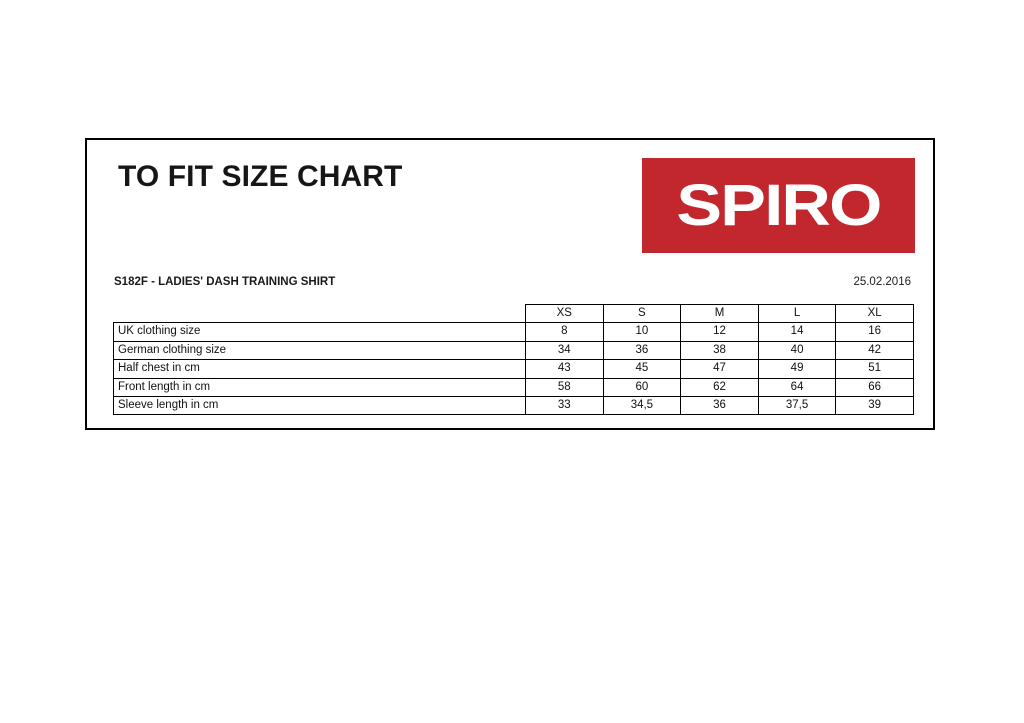  I want to click on cell-value: 10, so click(642, 332).